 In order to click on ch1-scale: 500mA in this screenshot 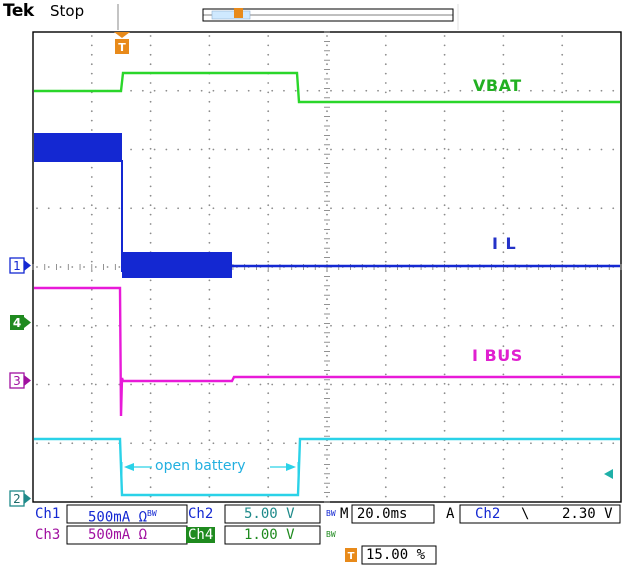, I will do `click(109, 517)`.